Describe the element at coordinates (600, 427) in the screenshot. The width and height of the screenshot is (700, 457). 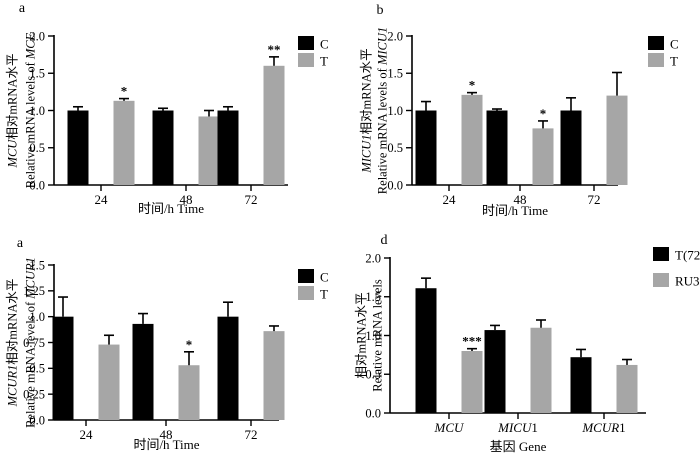
I see `x-tick-label-italic: MCUR` at that location.